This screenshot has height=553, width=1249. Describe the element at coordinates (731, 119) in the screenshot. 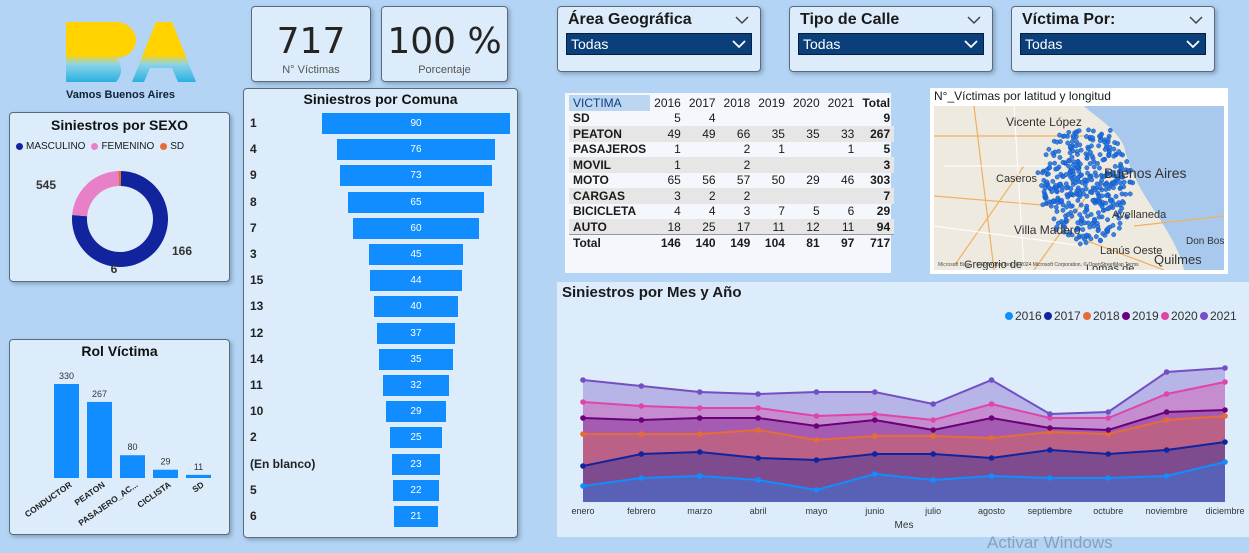

I see `matrix-row: SD 5 4 9` at that location.